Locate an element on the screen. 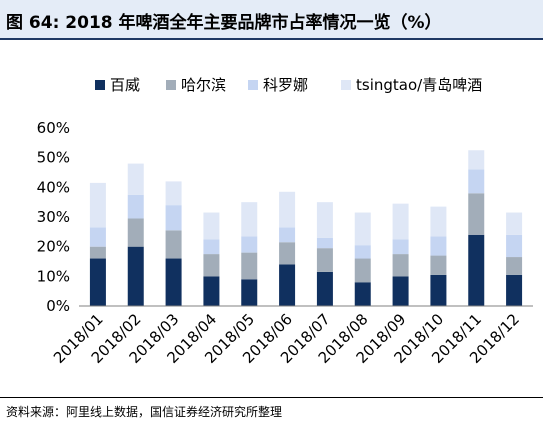 The width and height of the screenshot is (543, 424). legend-label: tsingtao/青岛啤酒 is located at coordinates (419, 85).